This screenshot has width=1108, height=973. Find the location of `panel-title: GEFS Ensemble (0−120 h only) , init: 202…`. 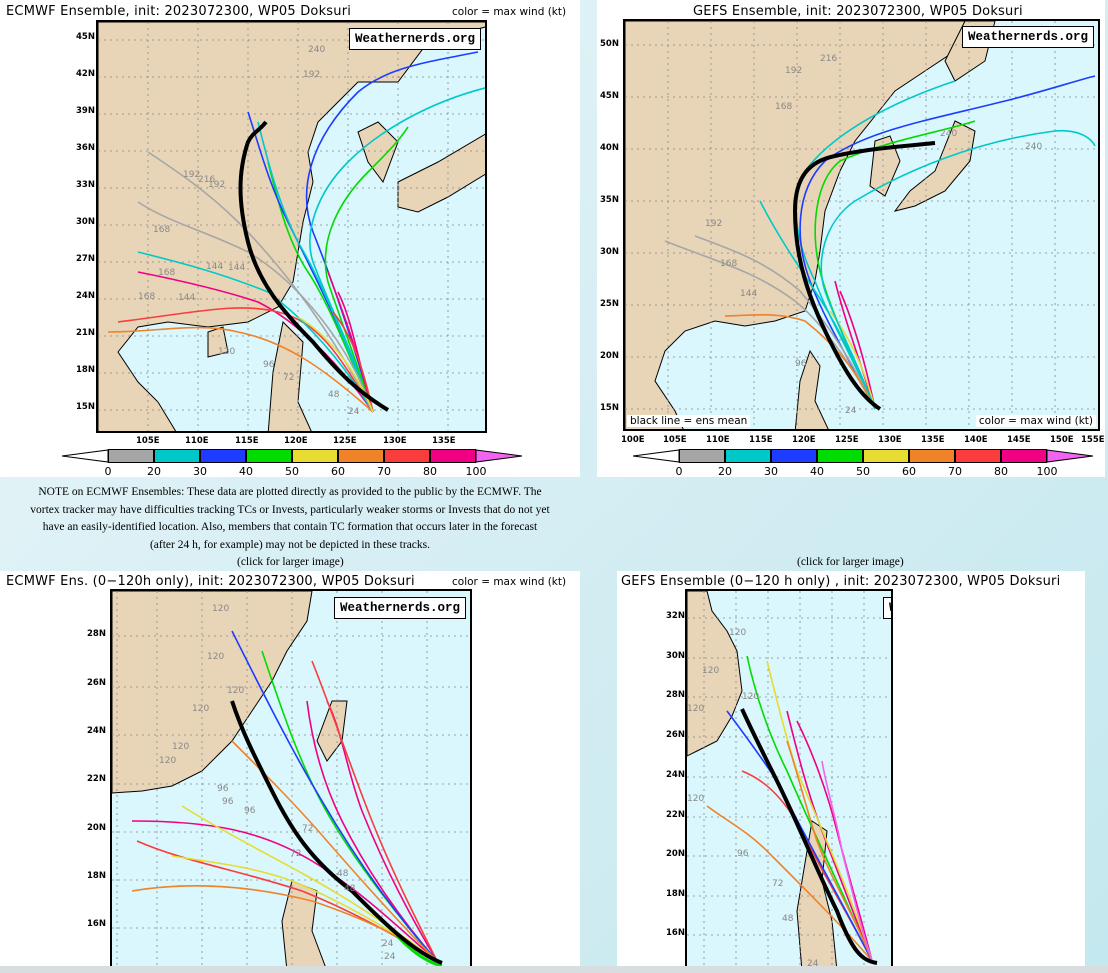

panel-title: GEFS Ensemble (0−120 h only) , init: 202… is located at coordinates (841, 581).